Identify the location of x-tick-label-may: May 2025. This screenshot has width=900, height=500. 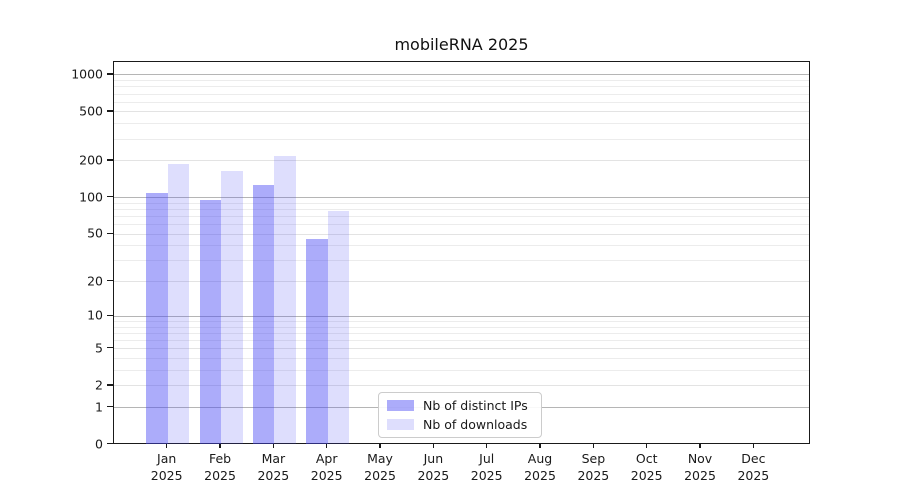
(380, 467).